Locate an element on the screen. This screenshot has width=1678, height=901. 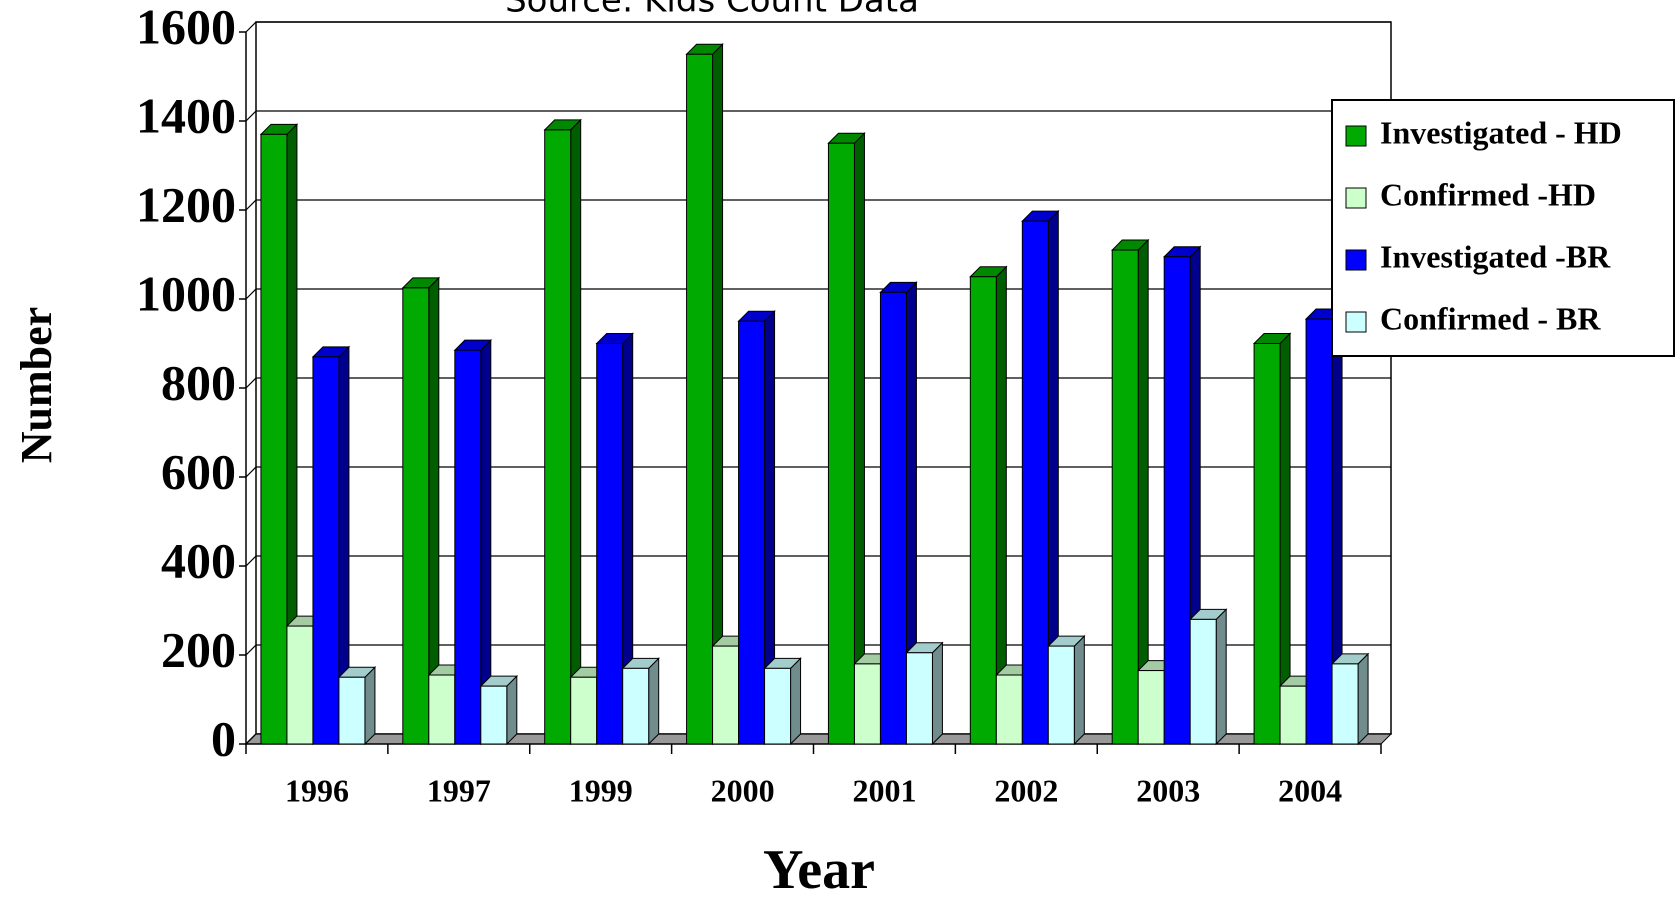
legend-label: Confirmed - BR is located at coordinates (1490, 318).